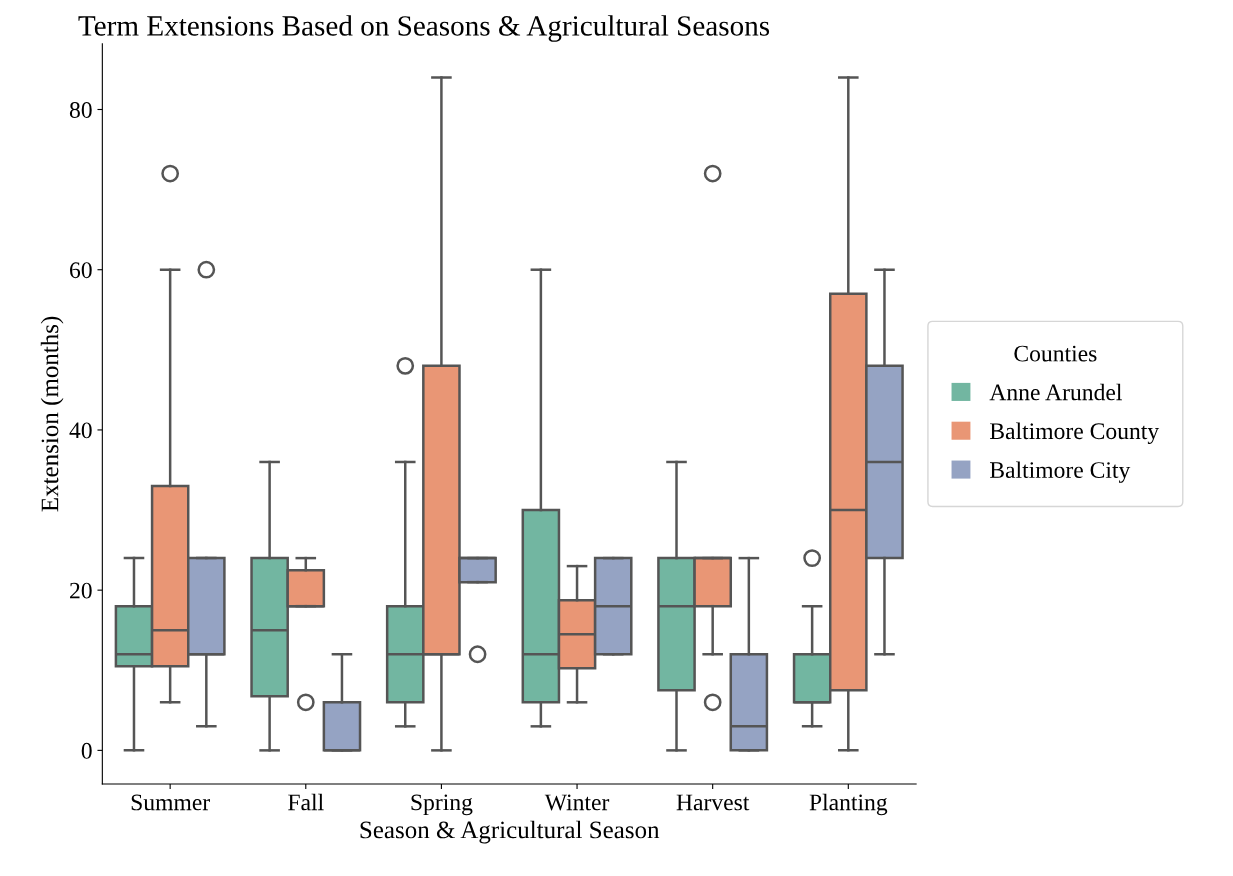  I want to click on y-tick-label: 0, so click(86, 750).